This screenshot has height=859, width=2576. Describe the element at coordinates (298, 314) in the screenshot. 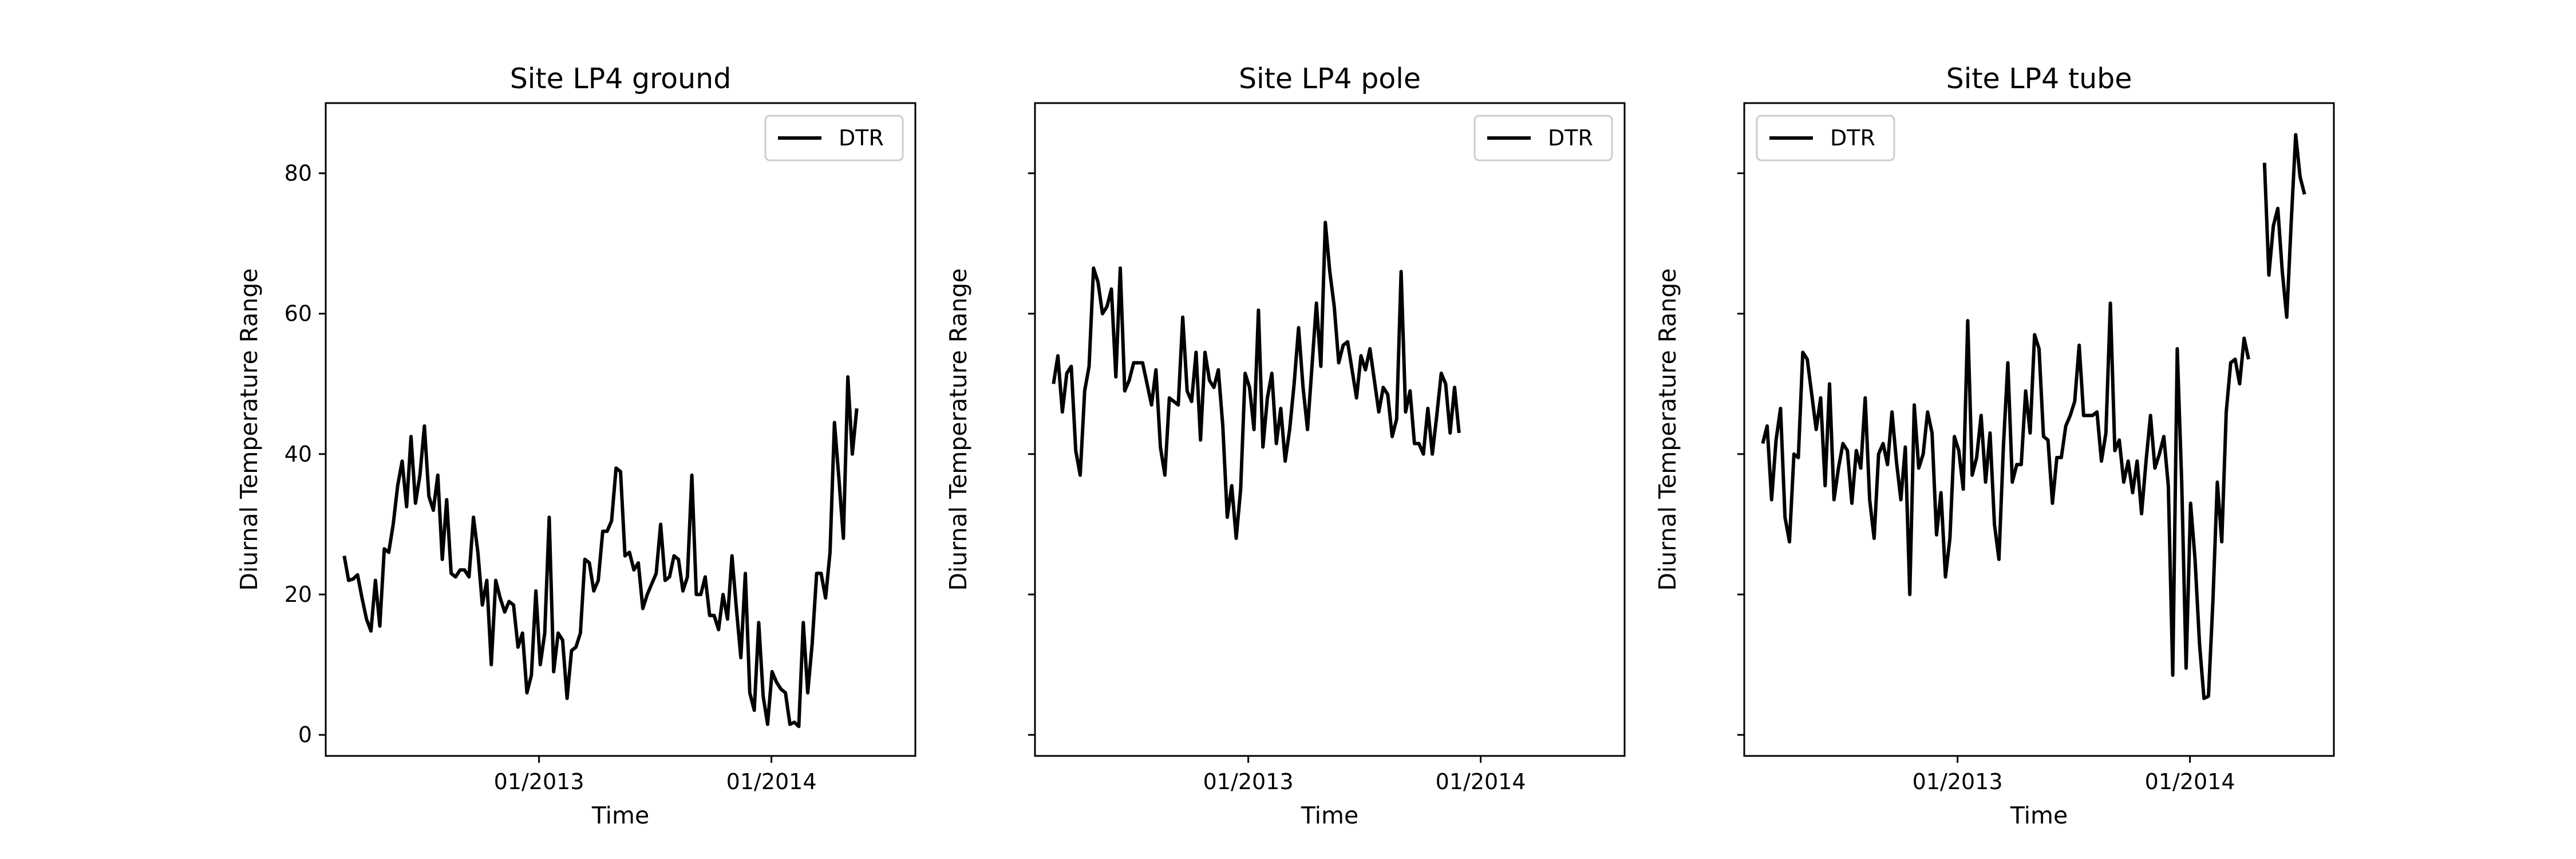

I see `y-tick-label: 60` at that location.